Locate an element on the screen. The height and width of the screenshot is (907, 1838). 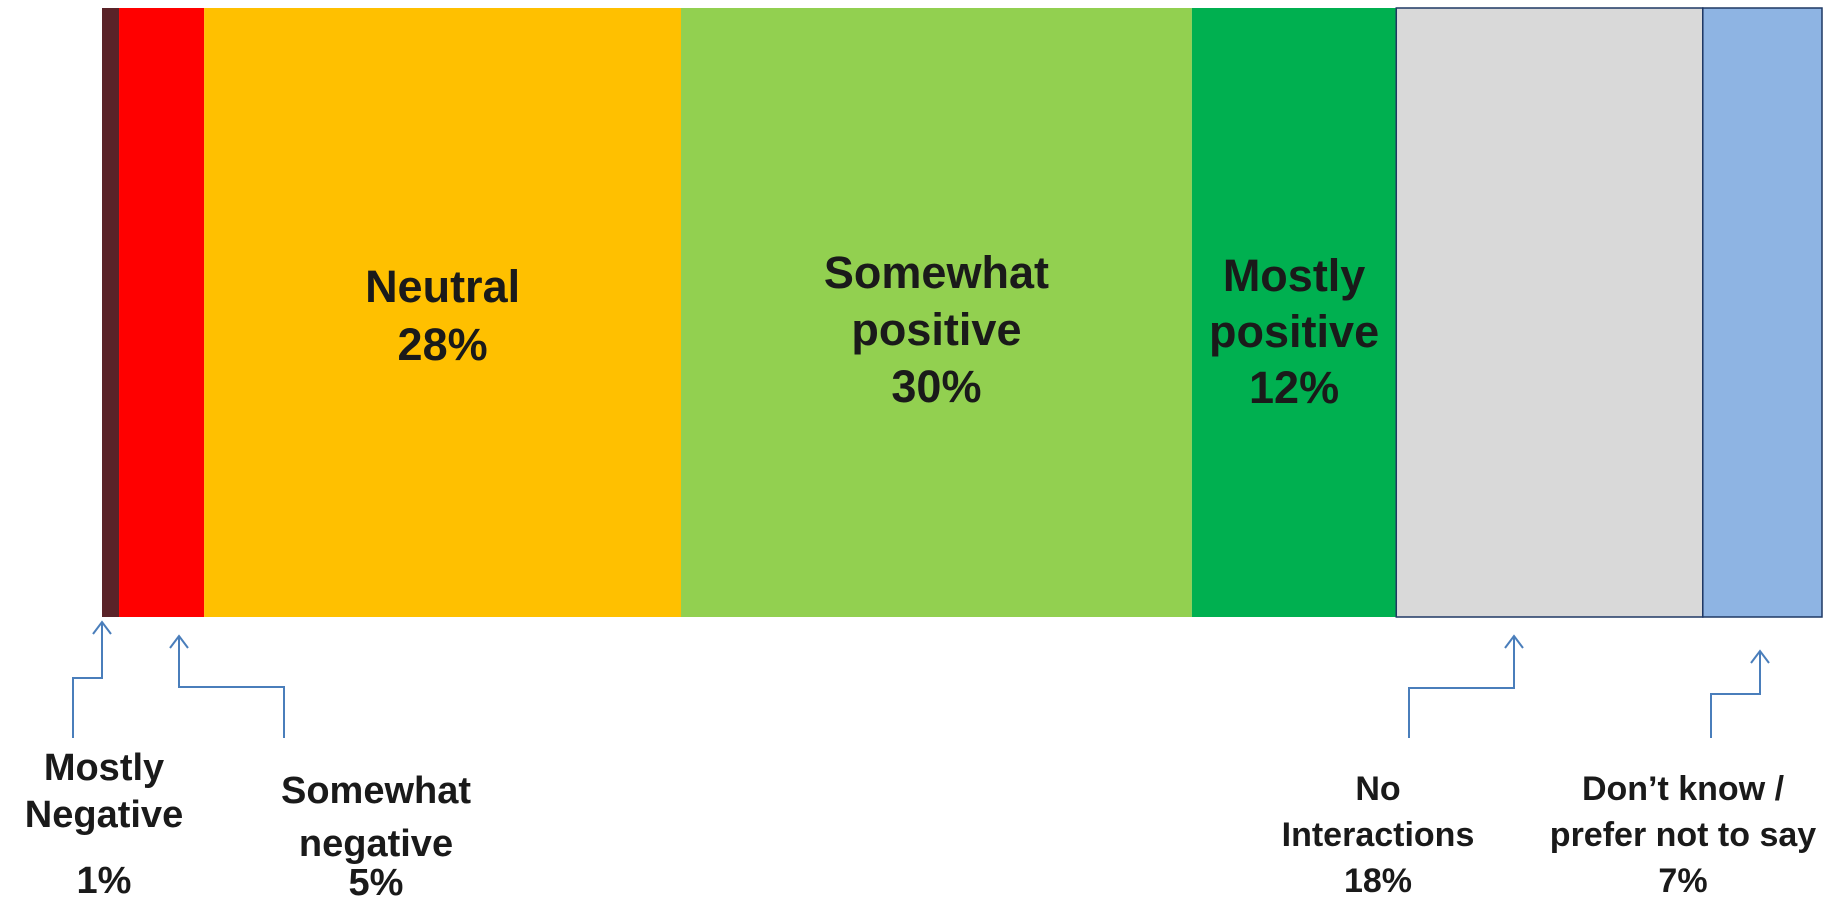
segment-label-somewhat-positive: Somewhat positive 30% is located at coordinates (936, 329).